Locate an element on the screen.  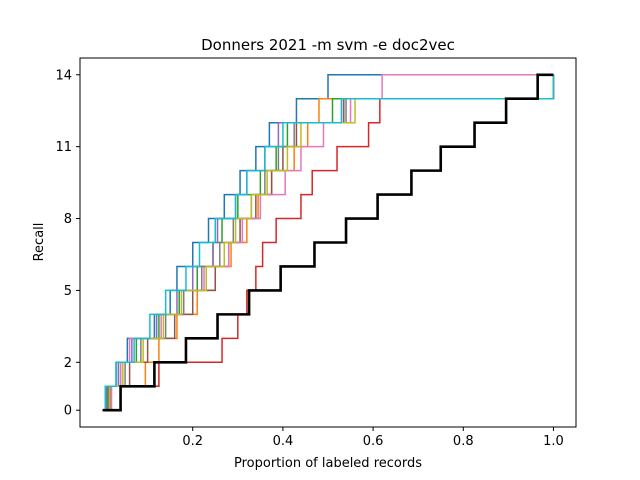
y-tick-label: 8 is located at coordinates (68, 219).